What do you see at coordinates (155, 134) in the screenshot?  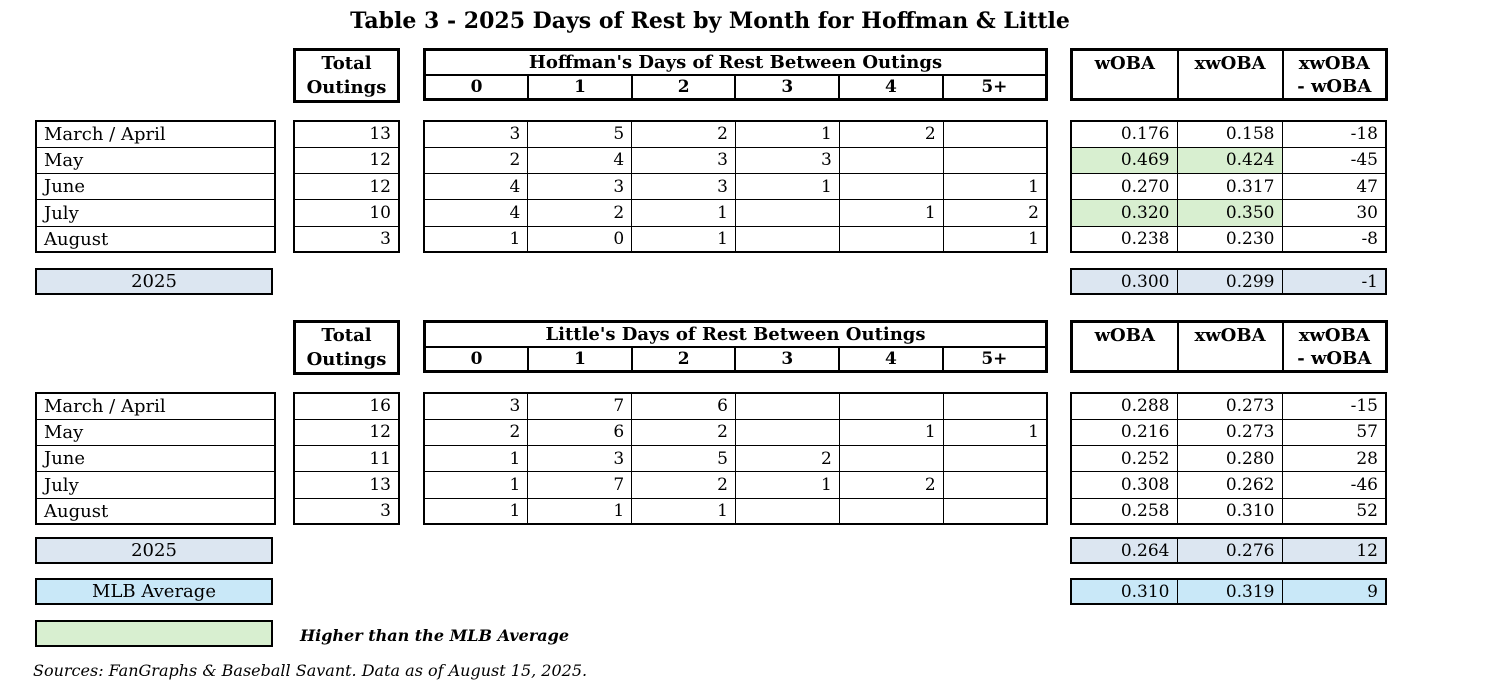 I see `table-row: March / April` at bounding box center [155, 134].